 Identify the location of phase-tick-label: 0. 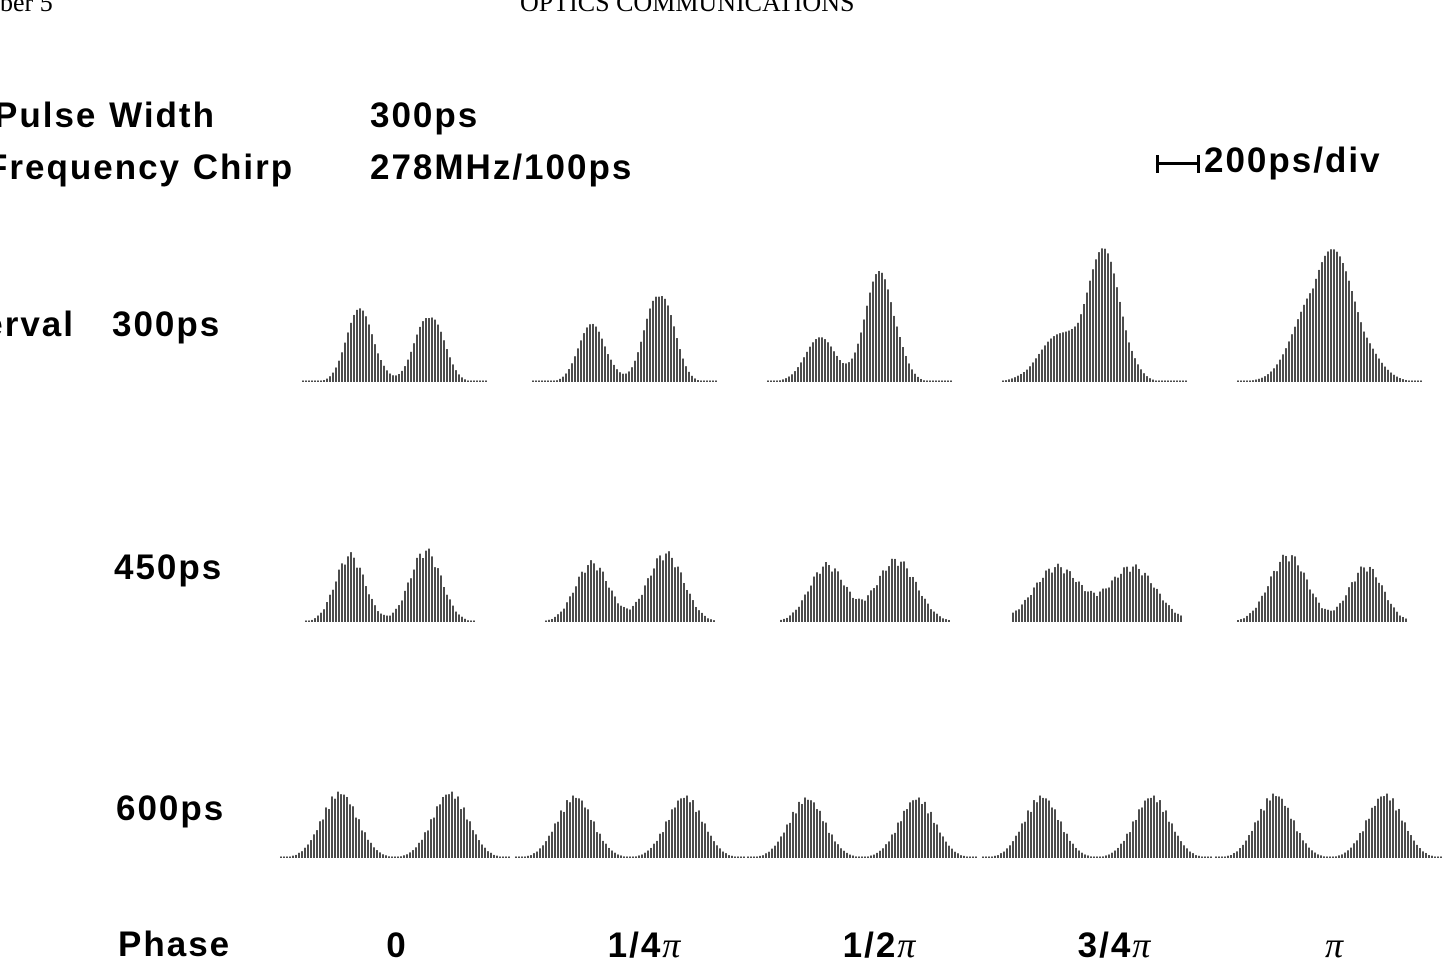
(397, 945).